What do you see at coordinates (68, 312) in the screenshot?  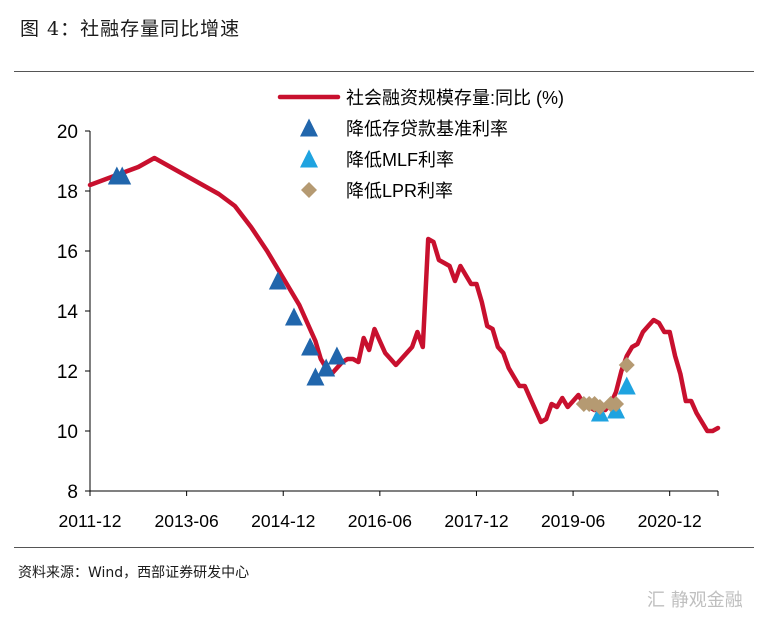 I see `y-tick-label: 14` at bounding box center [68, 312].